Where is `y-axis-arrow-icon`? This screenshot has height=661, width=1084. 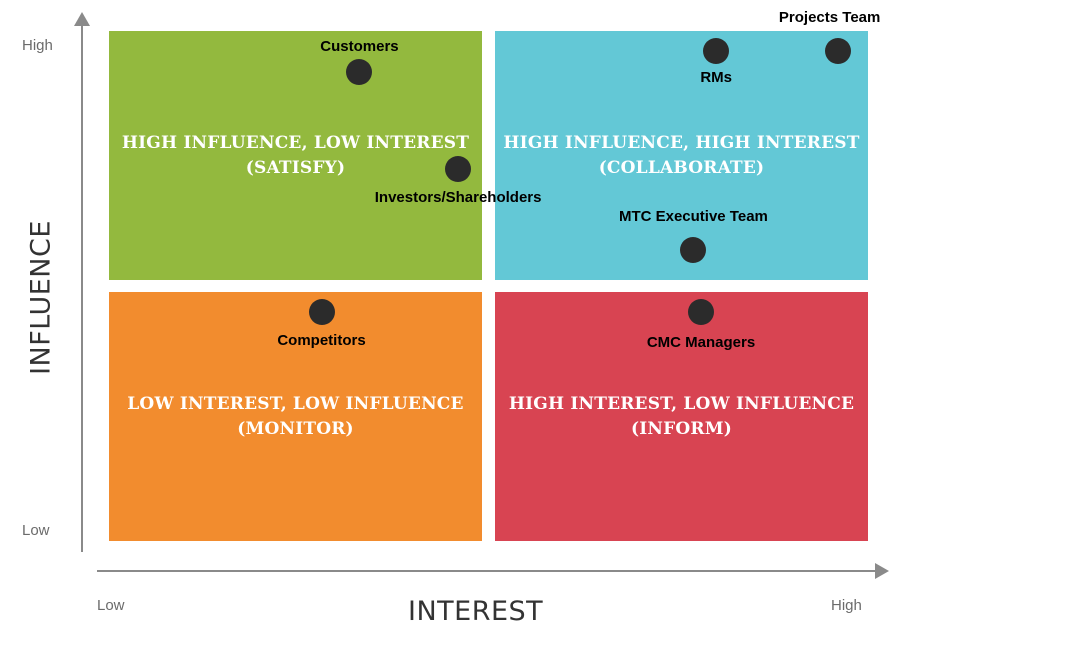 y-axis-arrow-icon is located at coordinates (82, 19).